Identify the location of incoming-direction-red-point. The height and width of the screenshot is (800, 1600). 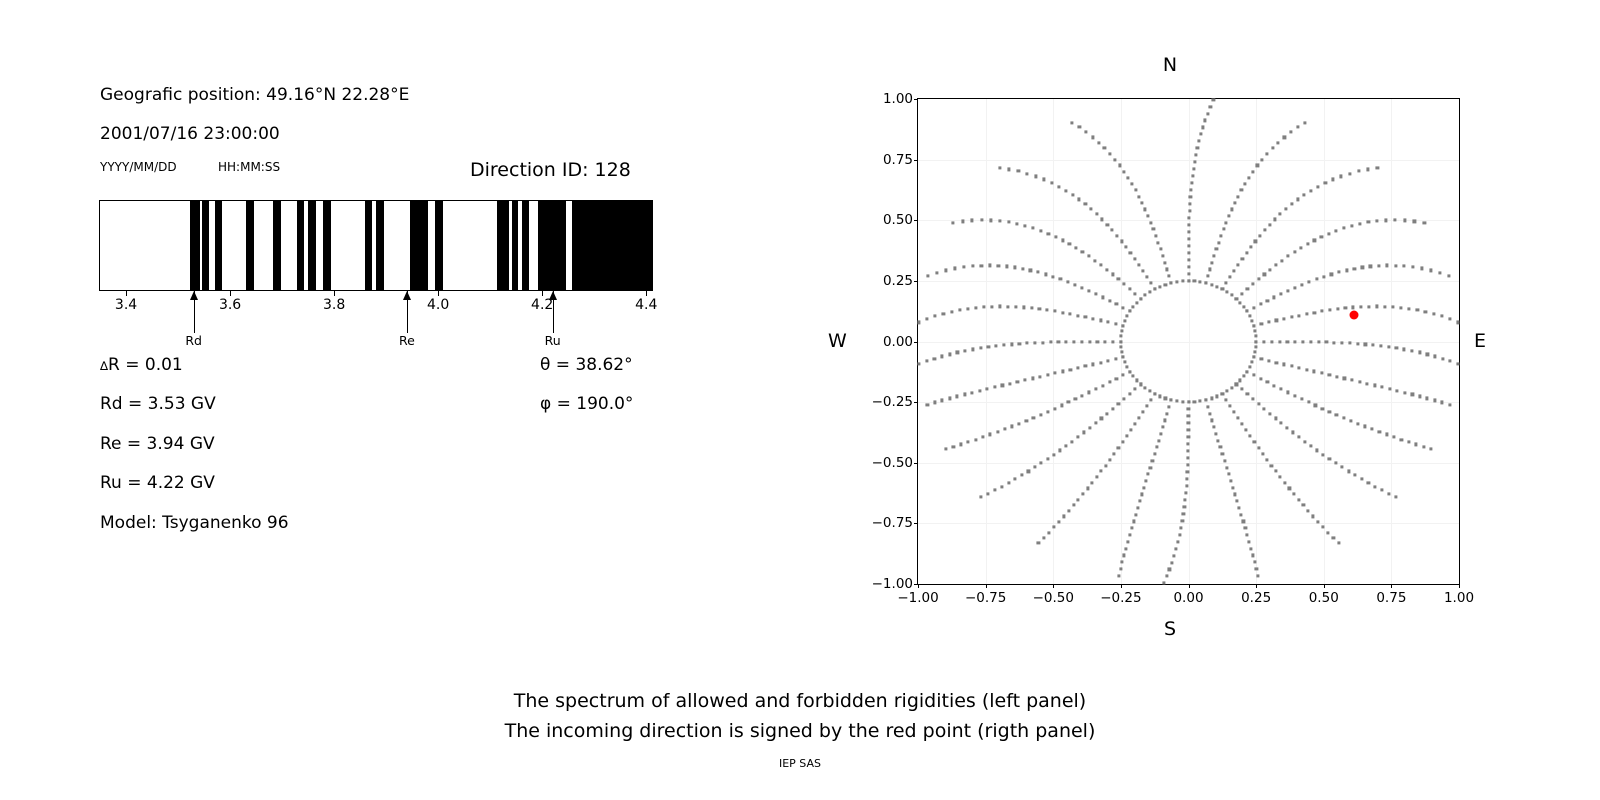
(1353, 315).